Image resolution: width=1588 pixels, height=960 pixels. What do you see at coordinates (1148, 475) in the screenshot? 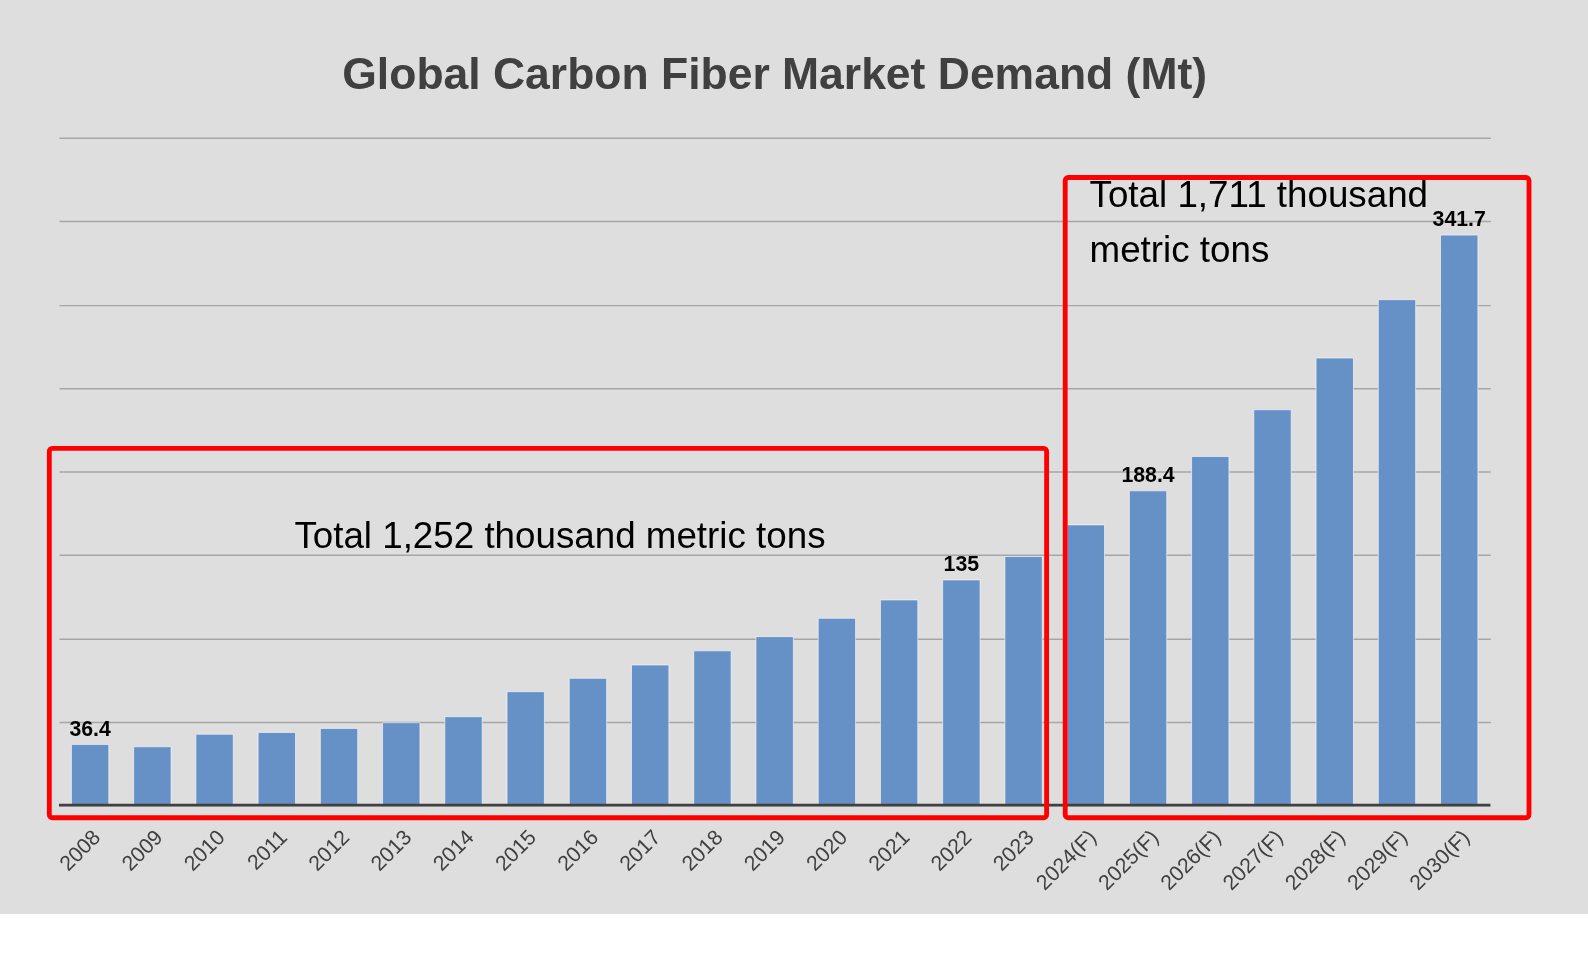
I see `data-label: 188.4` at bounding box center [1148, 475].